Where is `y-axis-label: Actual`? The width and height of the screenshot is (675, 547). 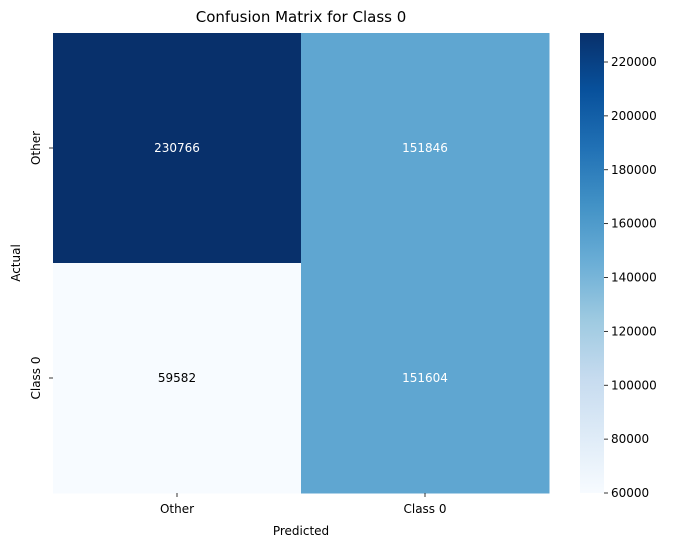
y-axis-label: Actual is located at coordinates (16, 263).